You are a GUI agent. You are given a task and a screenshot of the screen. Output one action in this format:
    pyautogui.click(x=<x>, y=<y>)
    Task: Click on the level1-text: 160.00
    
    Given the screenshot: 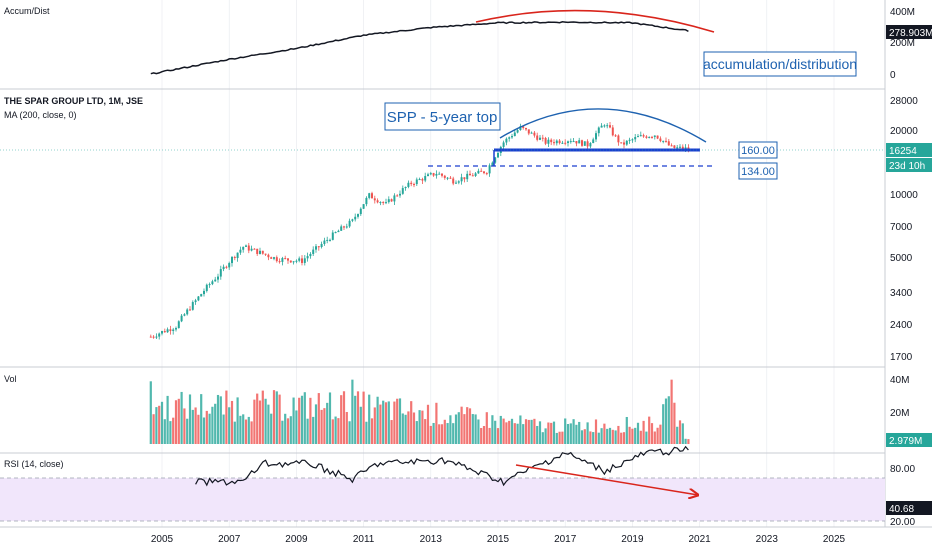 What is the action you would take?
    pyautogui.click(x=758, y=151)
    